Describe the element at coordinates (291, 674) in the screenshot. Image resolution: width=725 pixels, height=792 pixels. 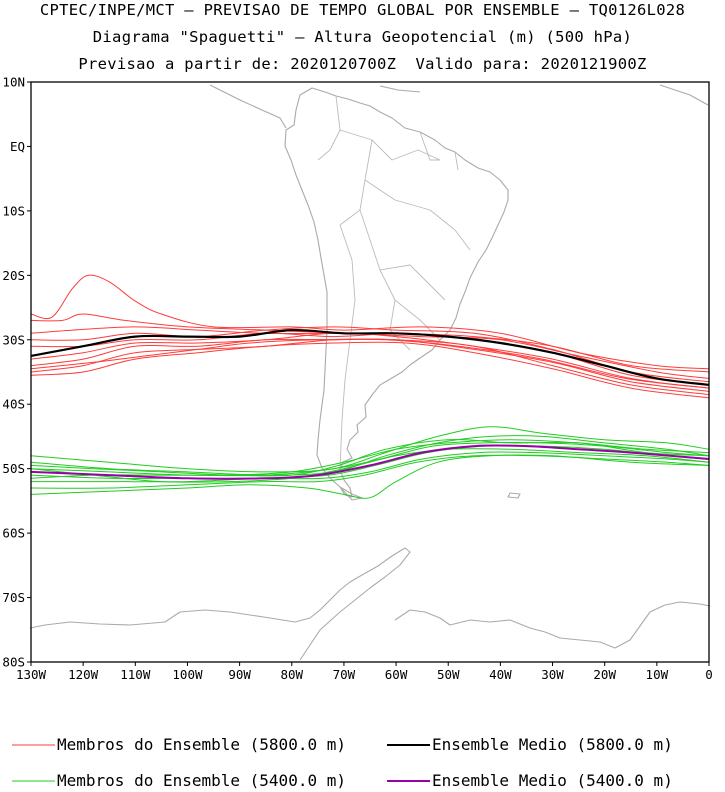
I see `lon-tick-label: 80W` at that location.